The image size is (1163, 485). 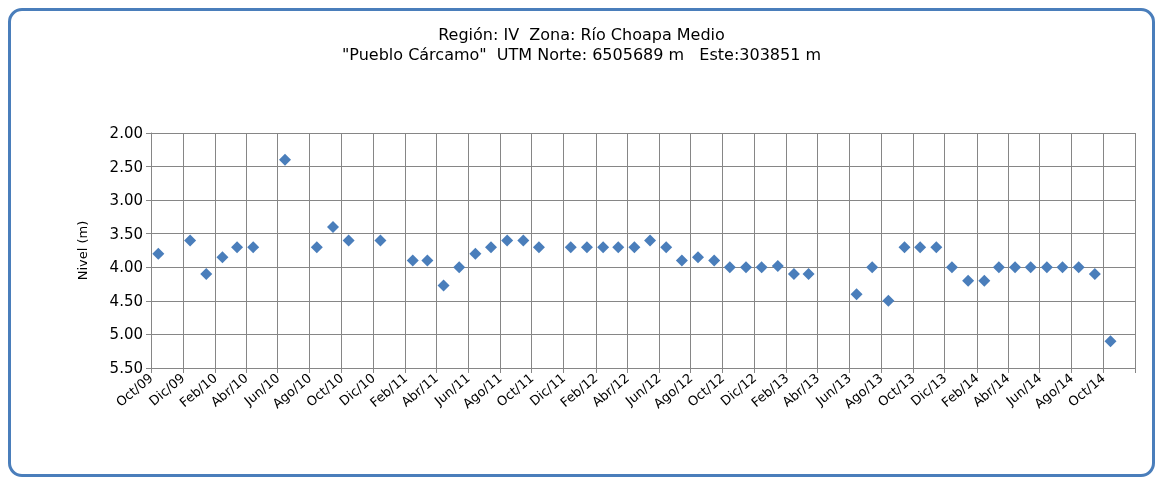 I want to click on y-tick-label: 3.50, so click(x=126, y=233).